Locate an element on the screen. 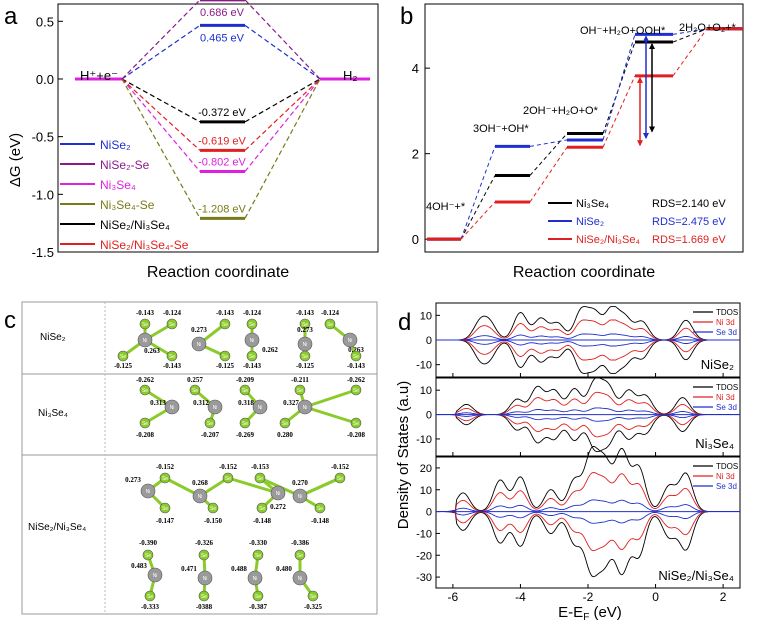 This screenshot has height=624, width=767. panel-d-x-tick-label: -4 is located at coordinates (520, 597).